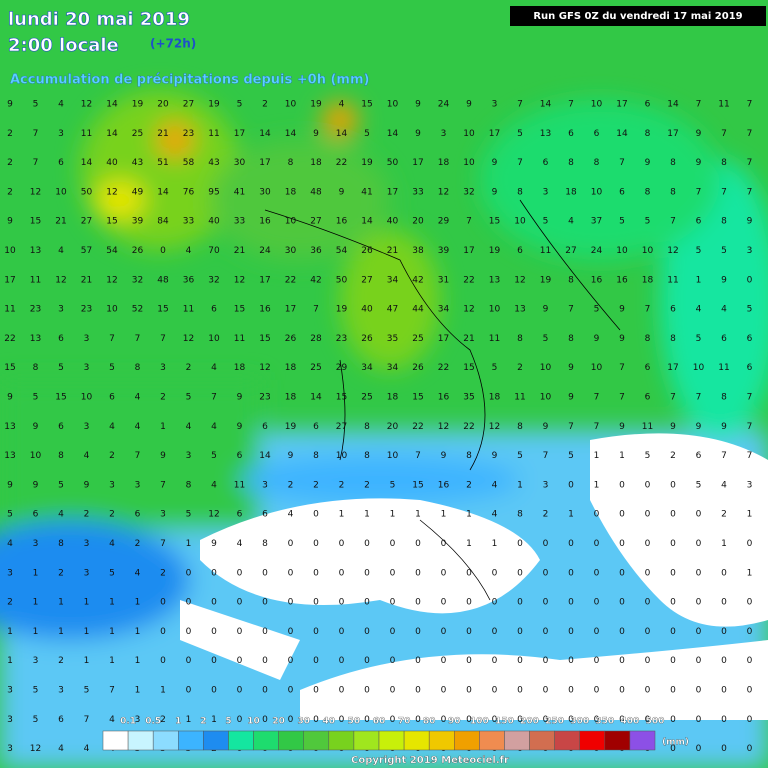 The width and height of the screenshot is (768, 772). Describe the element at coordinates (750, 192) in the screenshot. I see `grid-value: 7` at that location.